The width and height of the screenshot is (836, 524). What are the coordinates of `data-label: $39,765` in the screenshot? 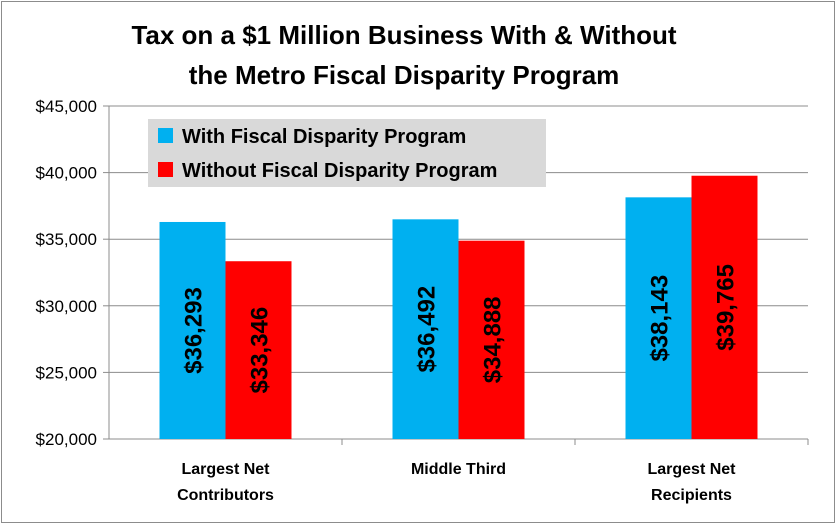 It's located at (726, 307).